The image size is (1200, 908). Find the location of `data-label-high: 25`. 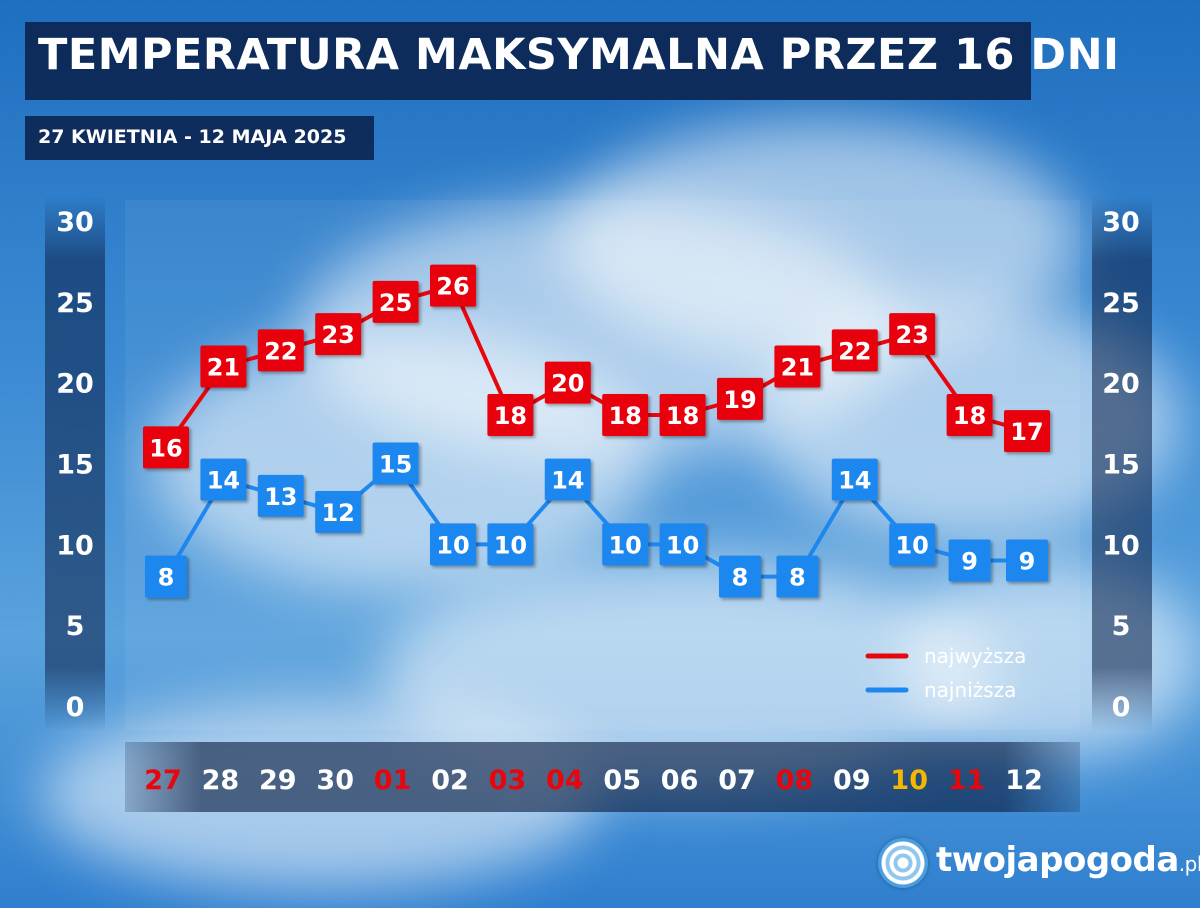

data-label-high: 25 is located at coordinates (395, 303).